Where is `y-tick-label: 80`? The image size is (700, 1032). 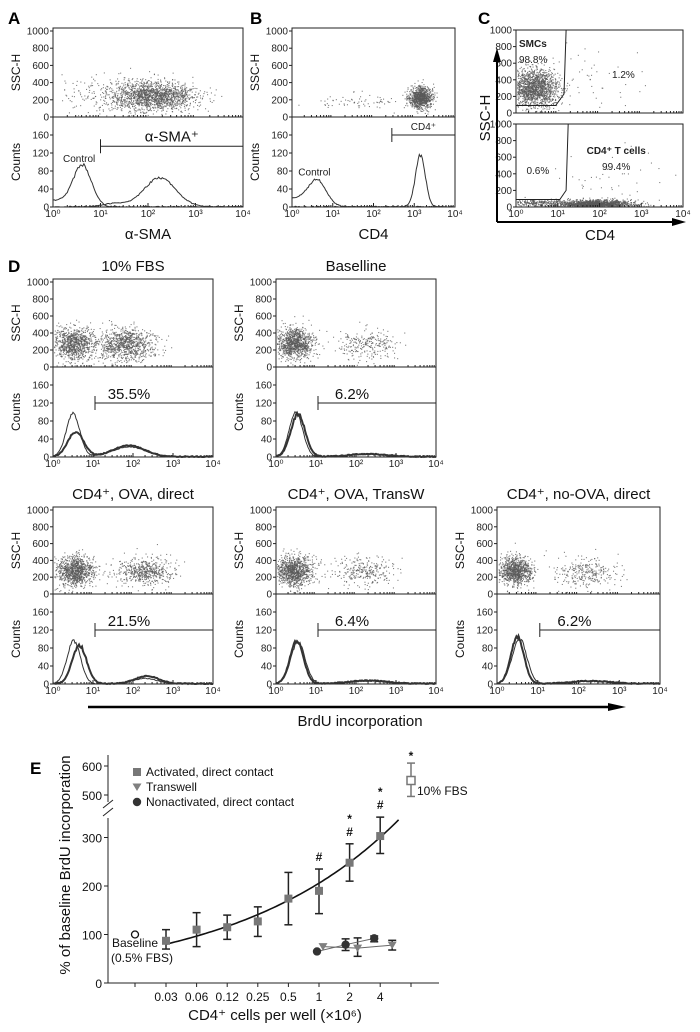 y-tick-label: 80 is located at coordinates (283, 172).